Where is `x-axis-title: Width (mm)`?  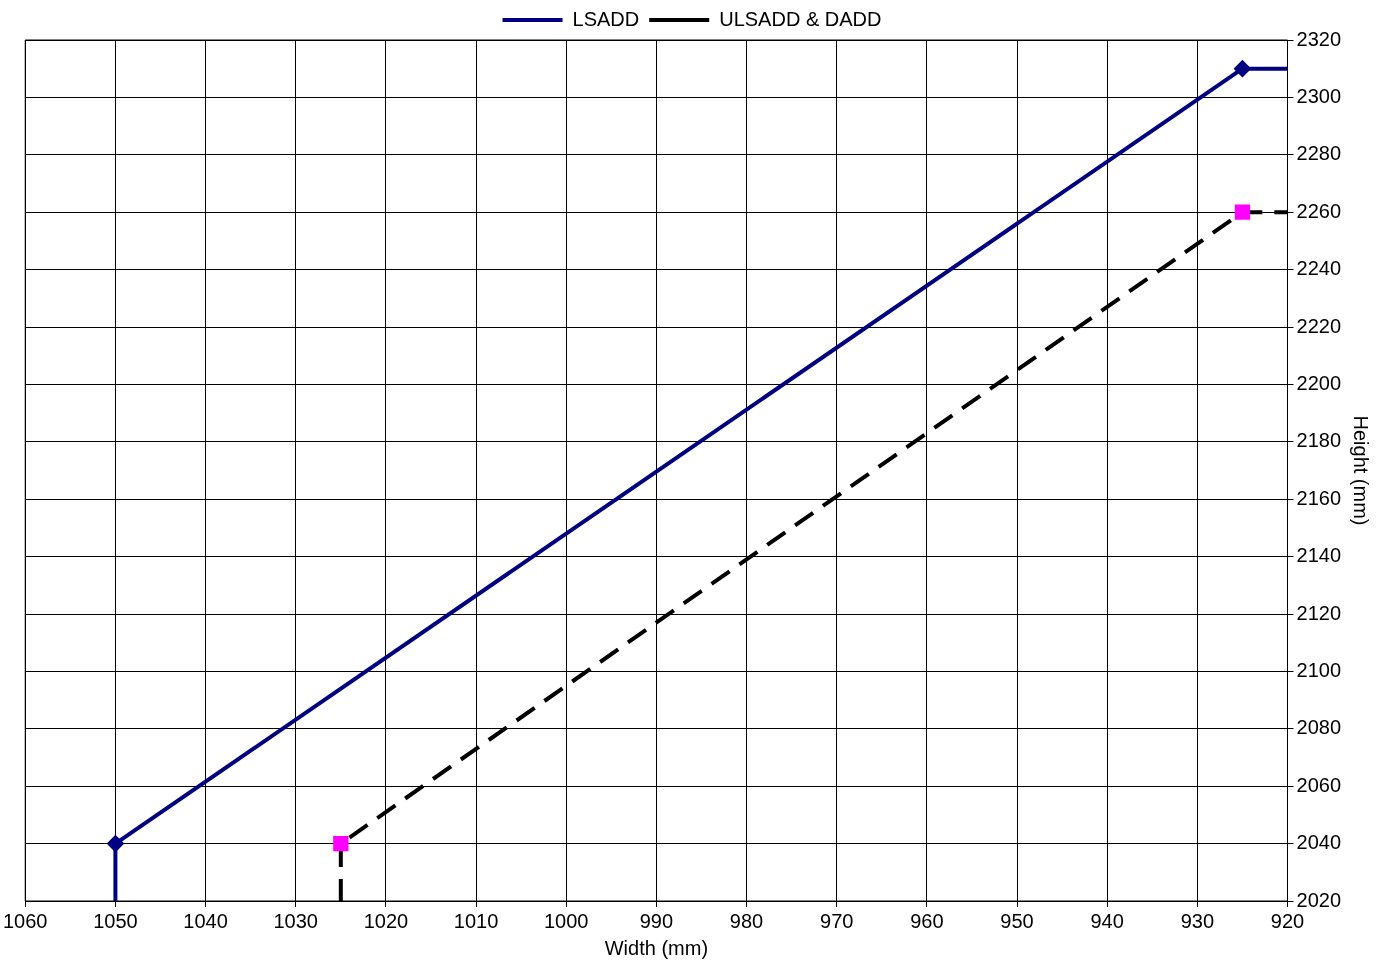
x-axis-title: Width (mm) is located at coordinates (656, 947).